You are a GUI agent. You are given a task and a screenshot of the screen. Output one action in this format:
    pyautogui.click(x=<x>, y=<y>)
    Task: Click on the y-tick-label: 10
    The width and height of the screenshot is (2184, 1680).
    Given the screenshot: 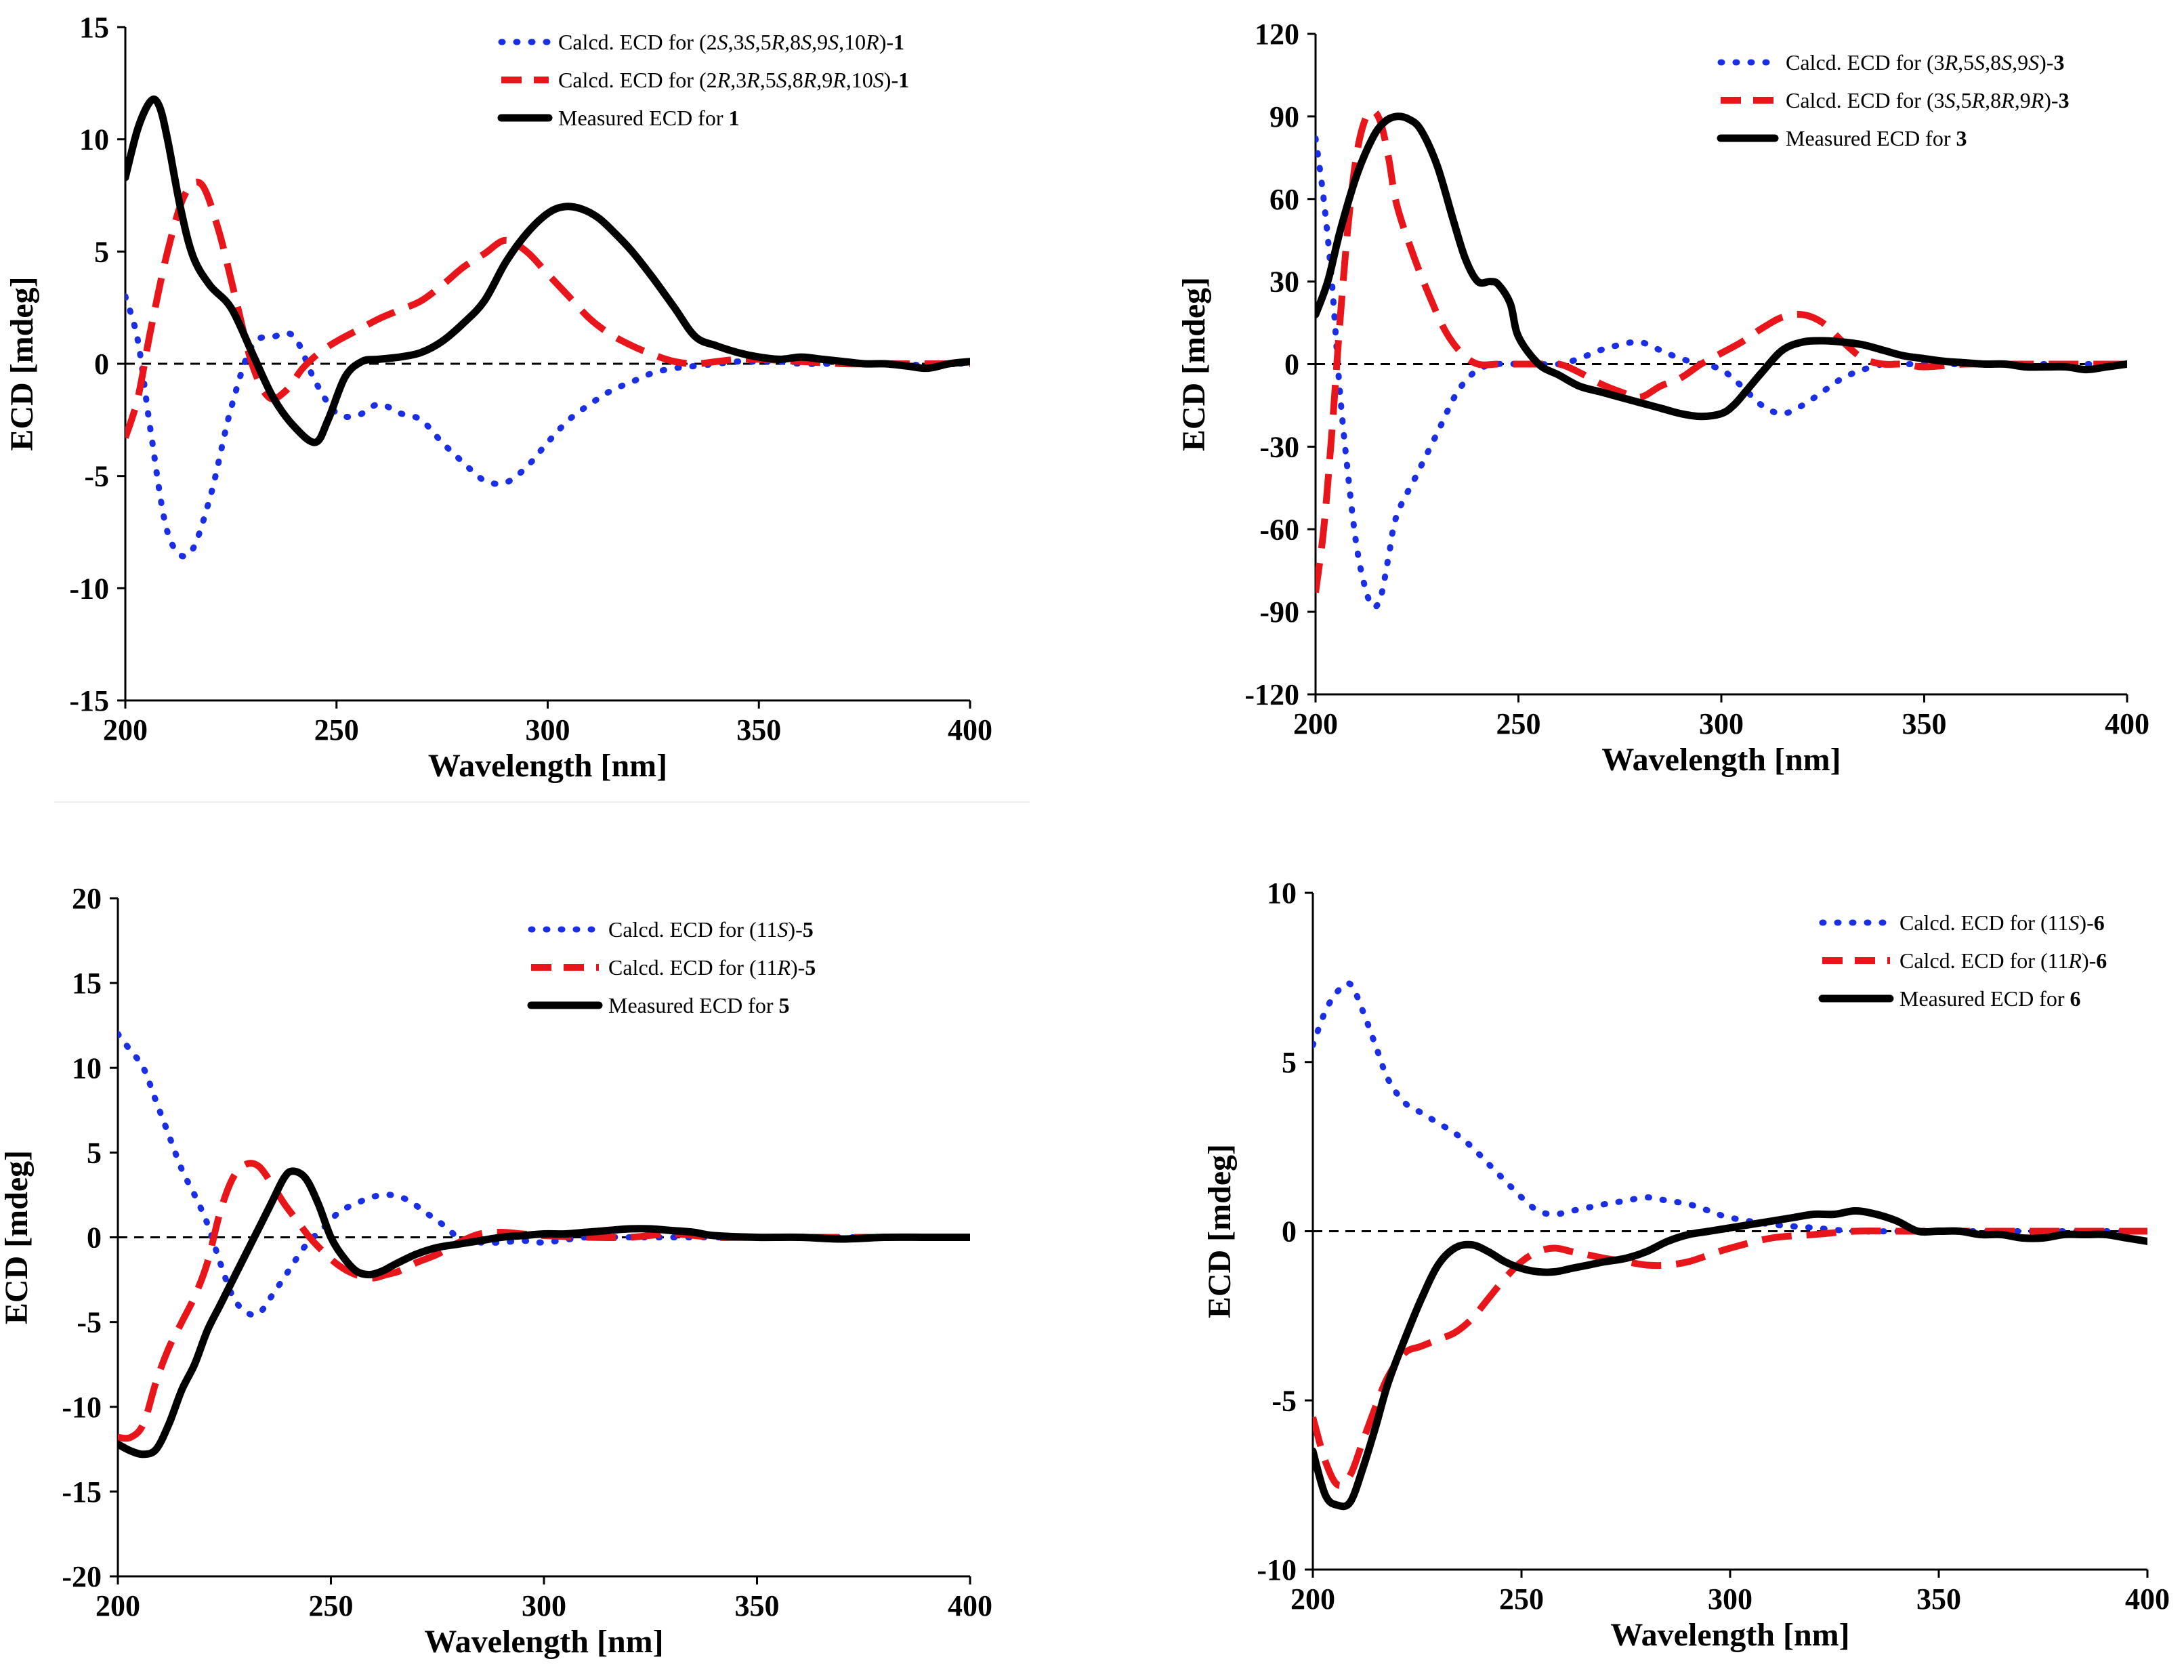 What is the action you would take?
    pyautogui.click(x=1282, y=893)
    